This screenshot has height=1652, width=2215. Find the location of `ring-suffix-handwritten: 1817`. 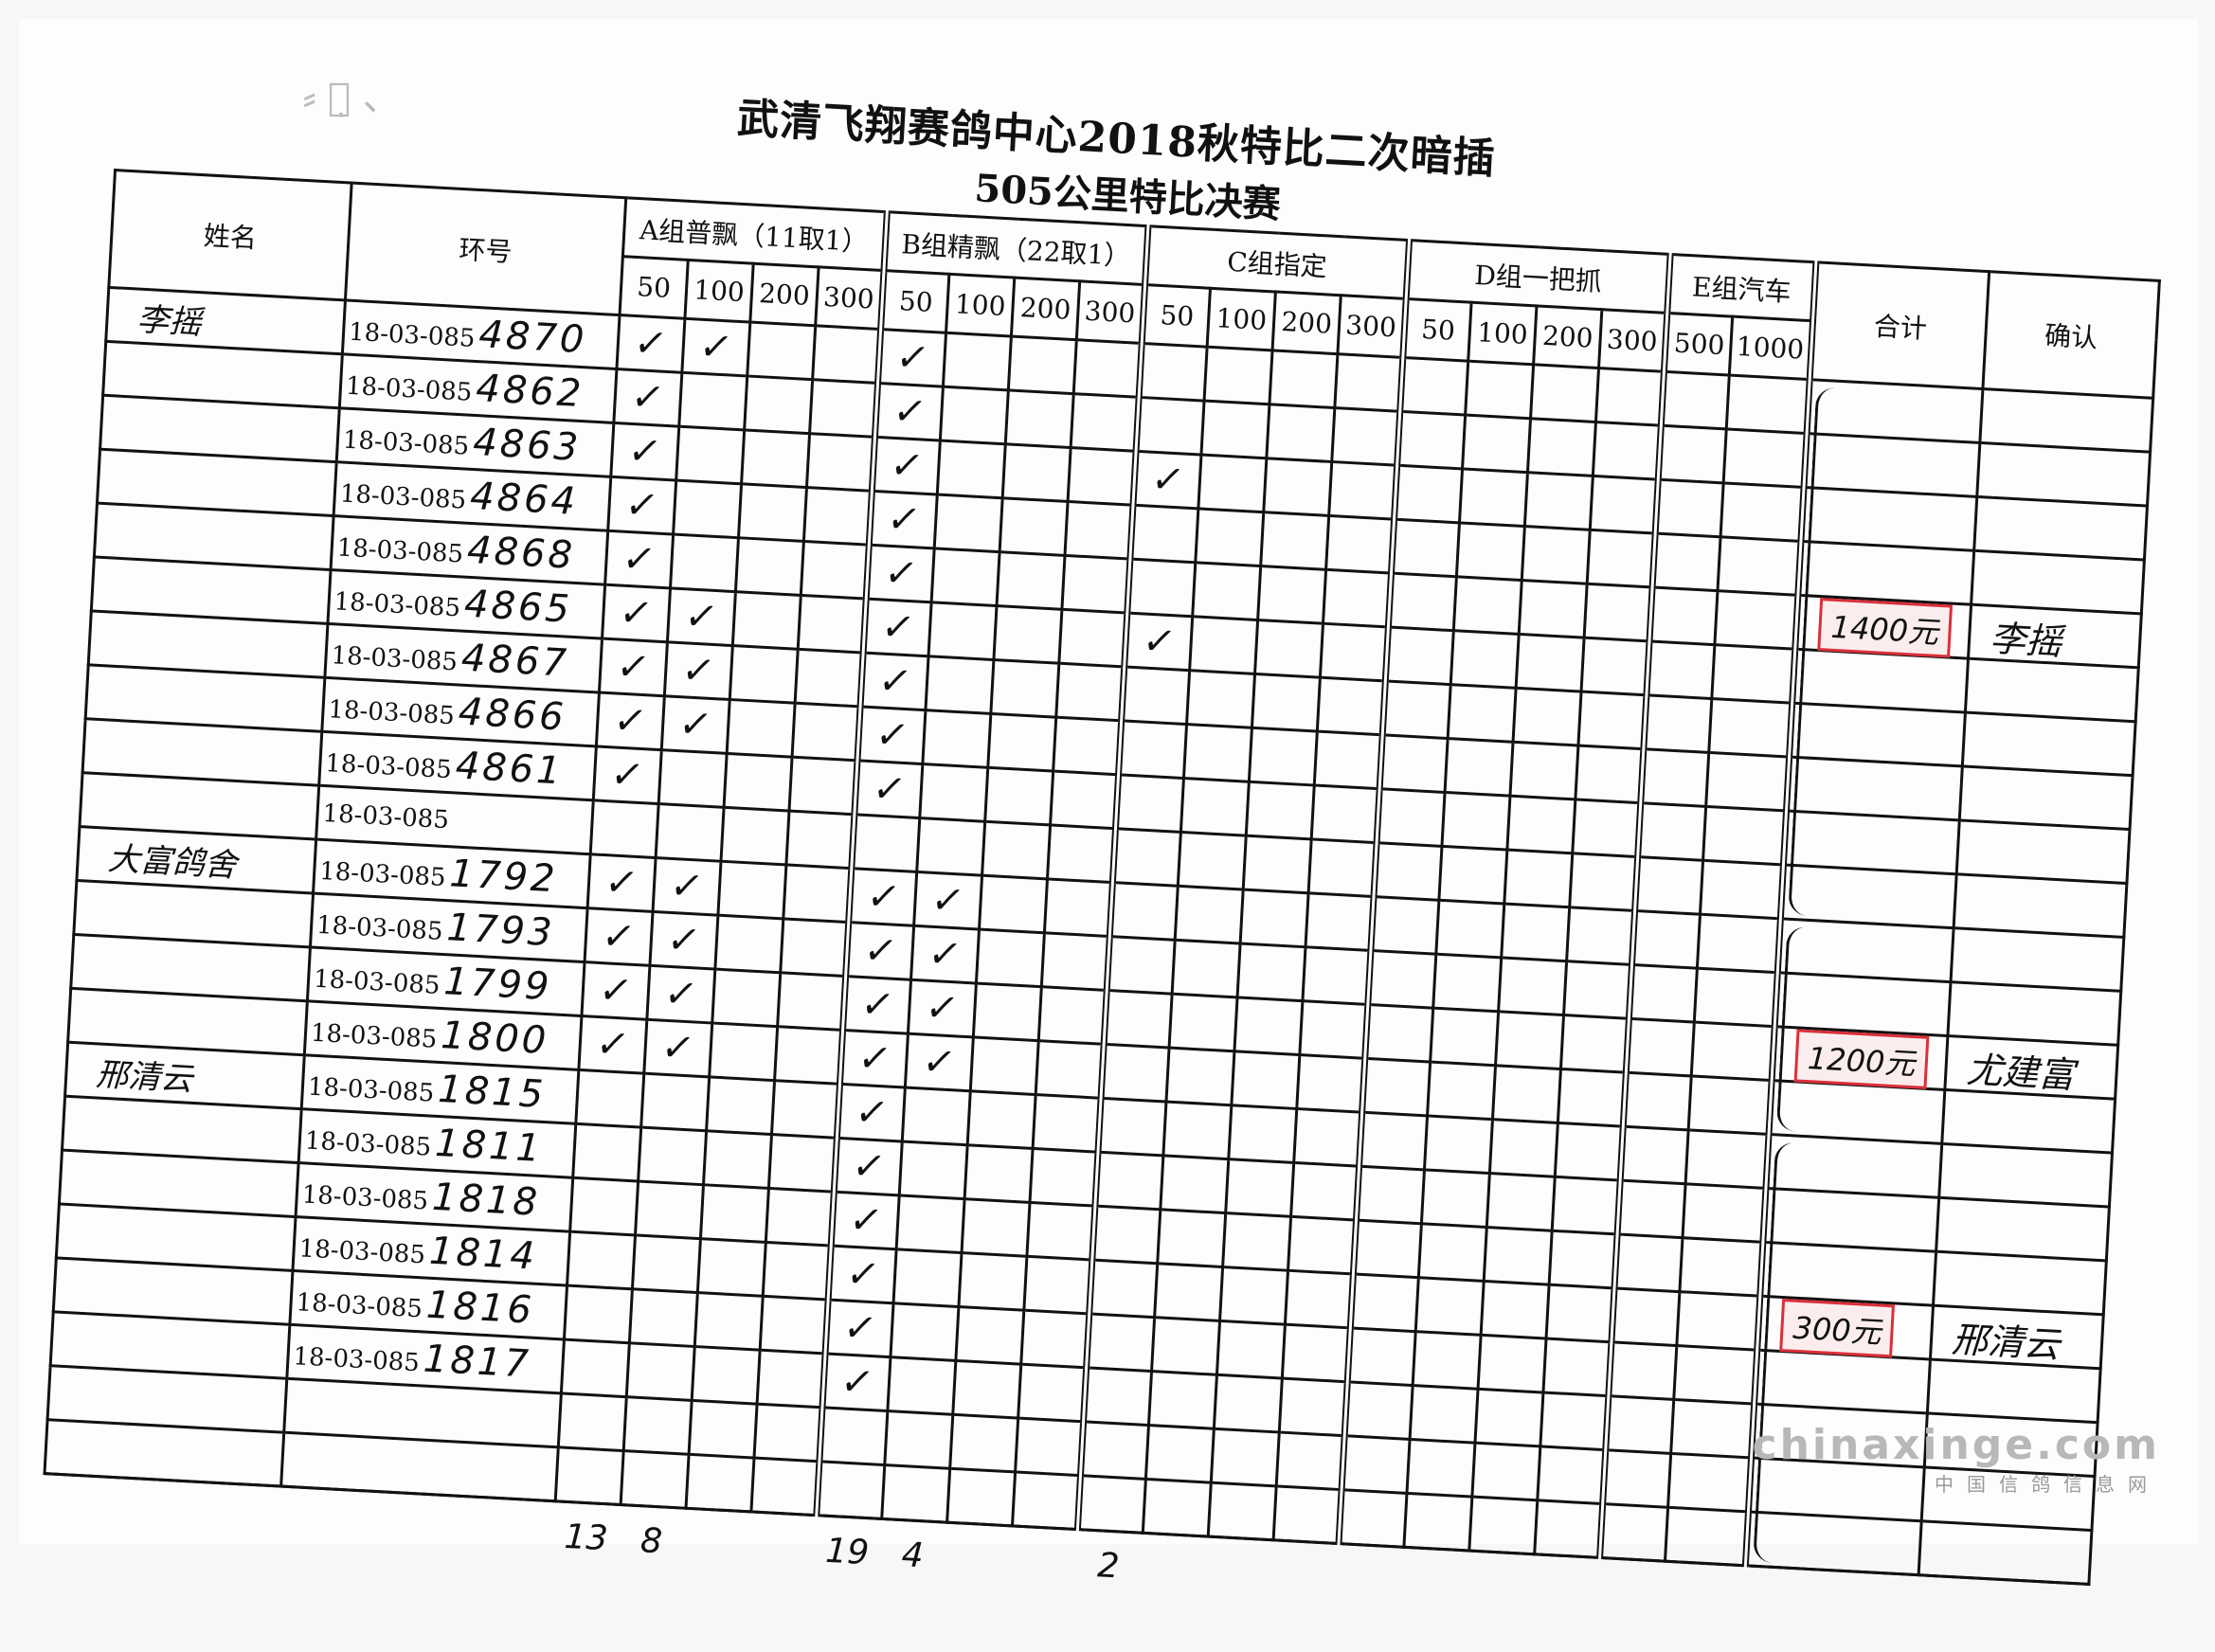

ring-suffix-handwritten: 1817 is located at coordinates (477, 1362).